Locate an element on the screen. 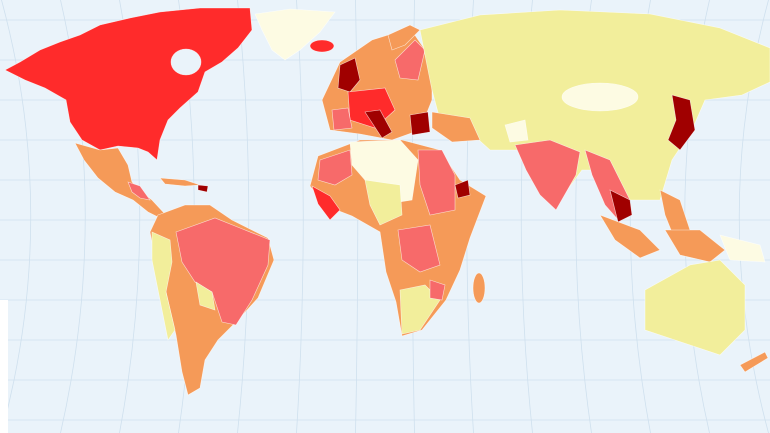  hudson-bay is located at coordinates (186, 62).